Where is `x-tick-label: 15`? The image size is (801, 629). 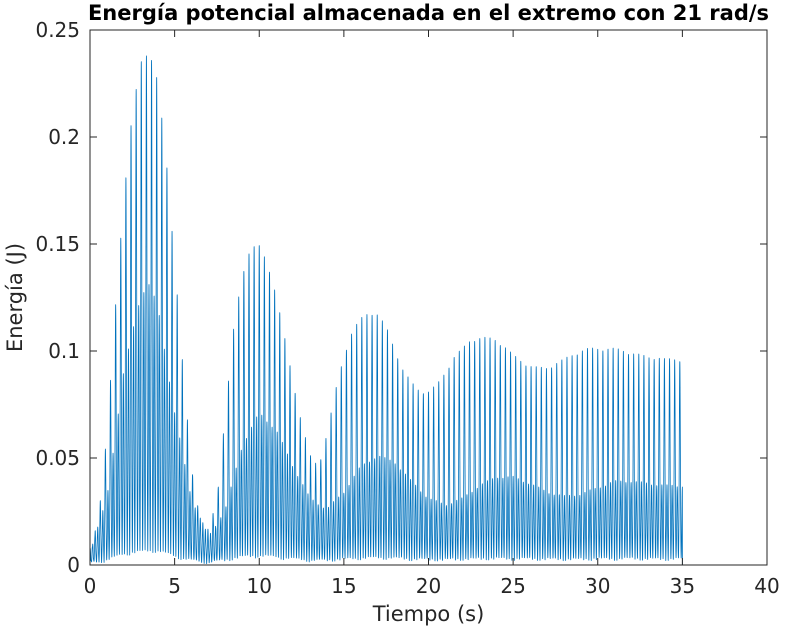 x-tick-label: 15 is located at coordinates (343, 586).